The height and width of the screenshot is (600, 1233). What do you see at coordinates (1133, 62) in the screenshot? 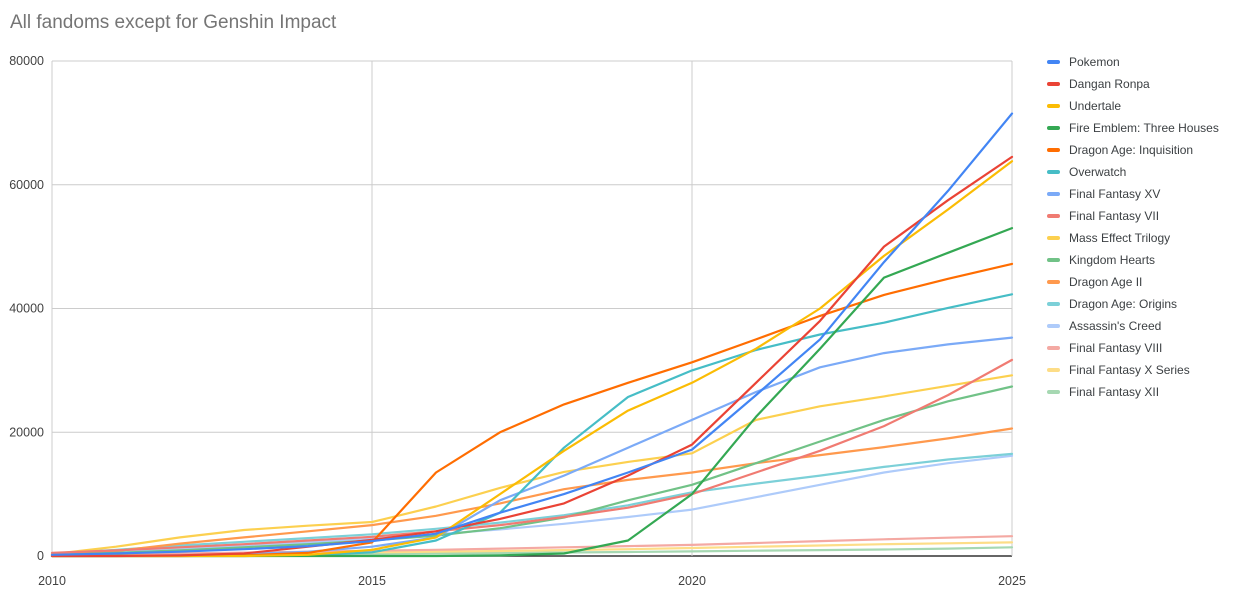
I see `legend-item-pokemon: Pokemon` at bounding box center [1133, 62].